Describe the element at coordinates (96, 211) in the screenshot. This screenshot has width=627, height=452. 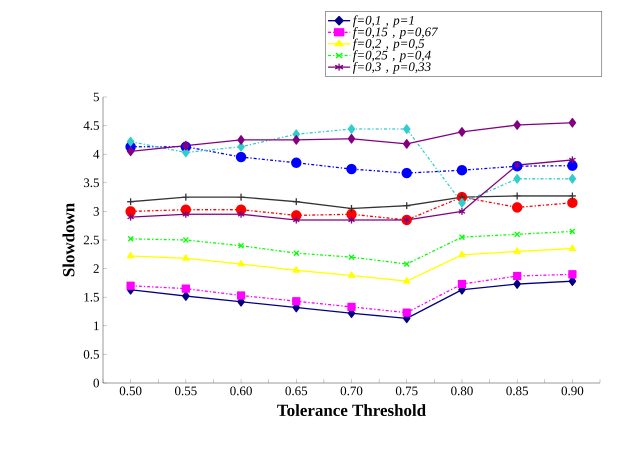
I see `y-tick-label: 3` at that location.